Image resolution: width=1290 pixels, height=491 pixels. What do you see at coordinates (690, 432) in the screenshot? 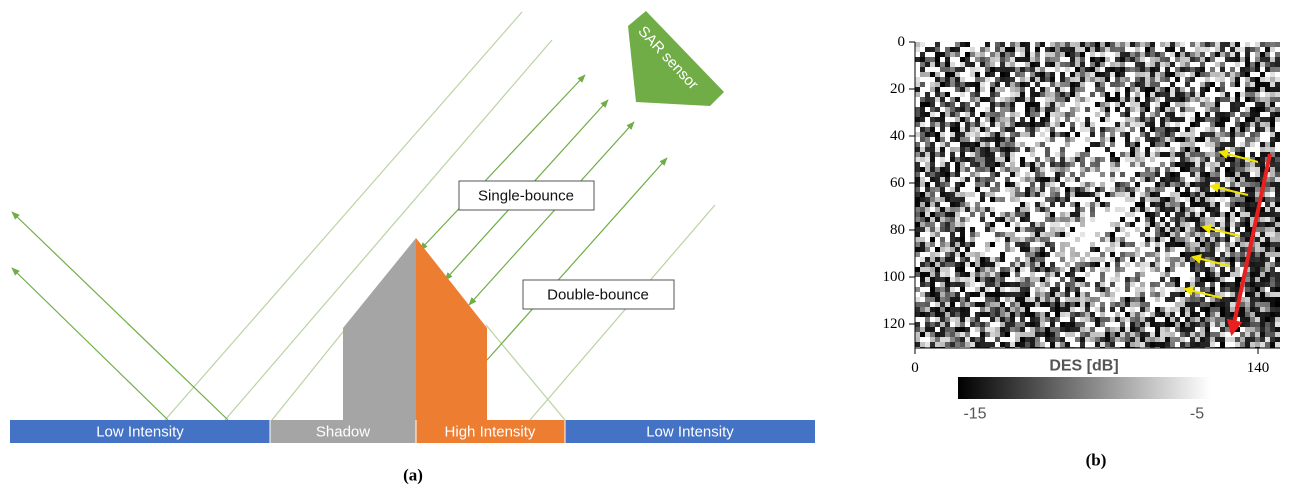
I see `ground-label-low-intensity-right: Low Intensity` at bounding box center [690, 432].